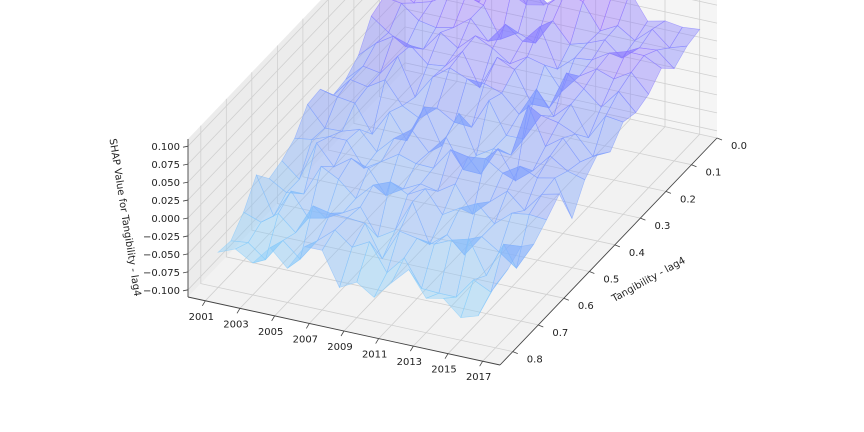 The image size is (864, 432). What do you see at coordinates (270, 332) in the screenshot?
I see `x-tick-label: 2005` at bounding box center [270, 332].